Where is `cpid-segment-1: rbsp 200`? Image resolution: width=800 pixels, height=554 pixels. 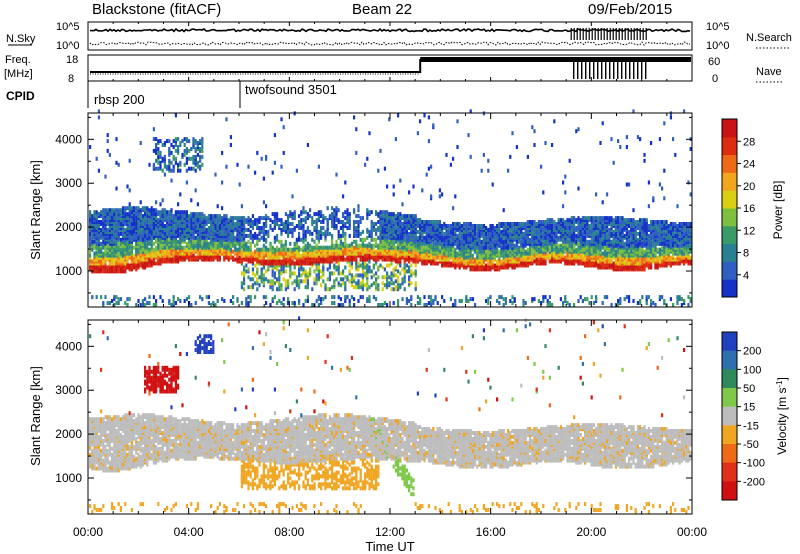 cpid-segment-1: rbsp 200 is located at coordinates (119, 99).